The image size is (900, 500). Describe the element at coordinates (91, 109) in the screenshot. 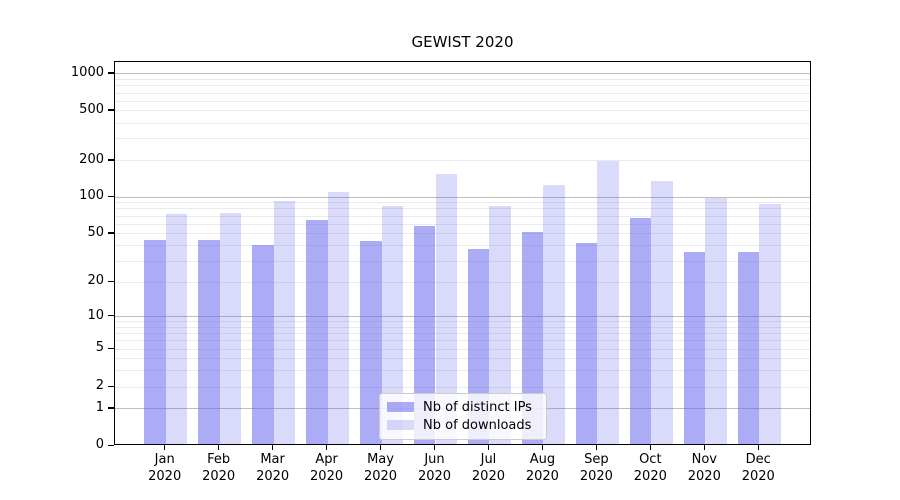

I see `y-axis-tick-label: 500` at that location.